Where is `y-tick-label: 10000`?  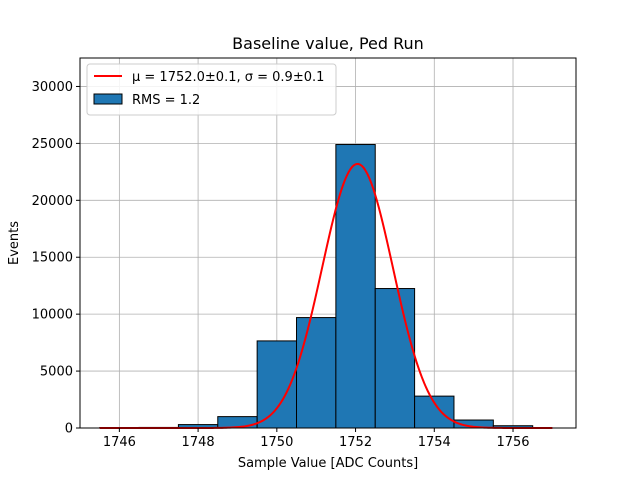 y-tick-label: 10000 is located at coordinates (52, 315).